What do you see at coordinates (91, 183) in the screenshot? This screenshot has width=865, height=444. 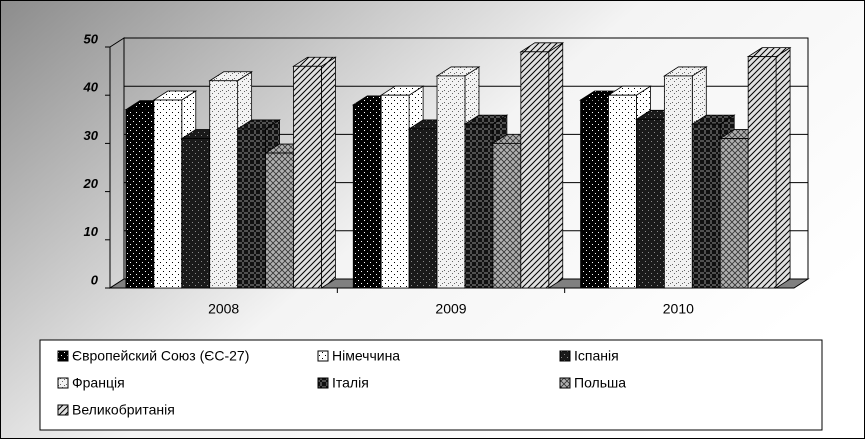 I see `y-tick-label: 20` at bounding box center [91, 183].